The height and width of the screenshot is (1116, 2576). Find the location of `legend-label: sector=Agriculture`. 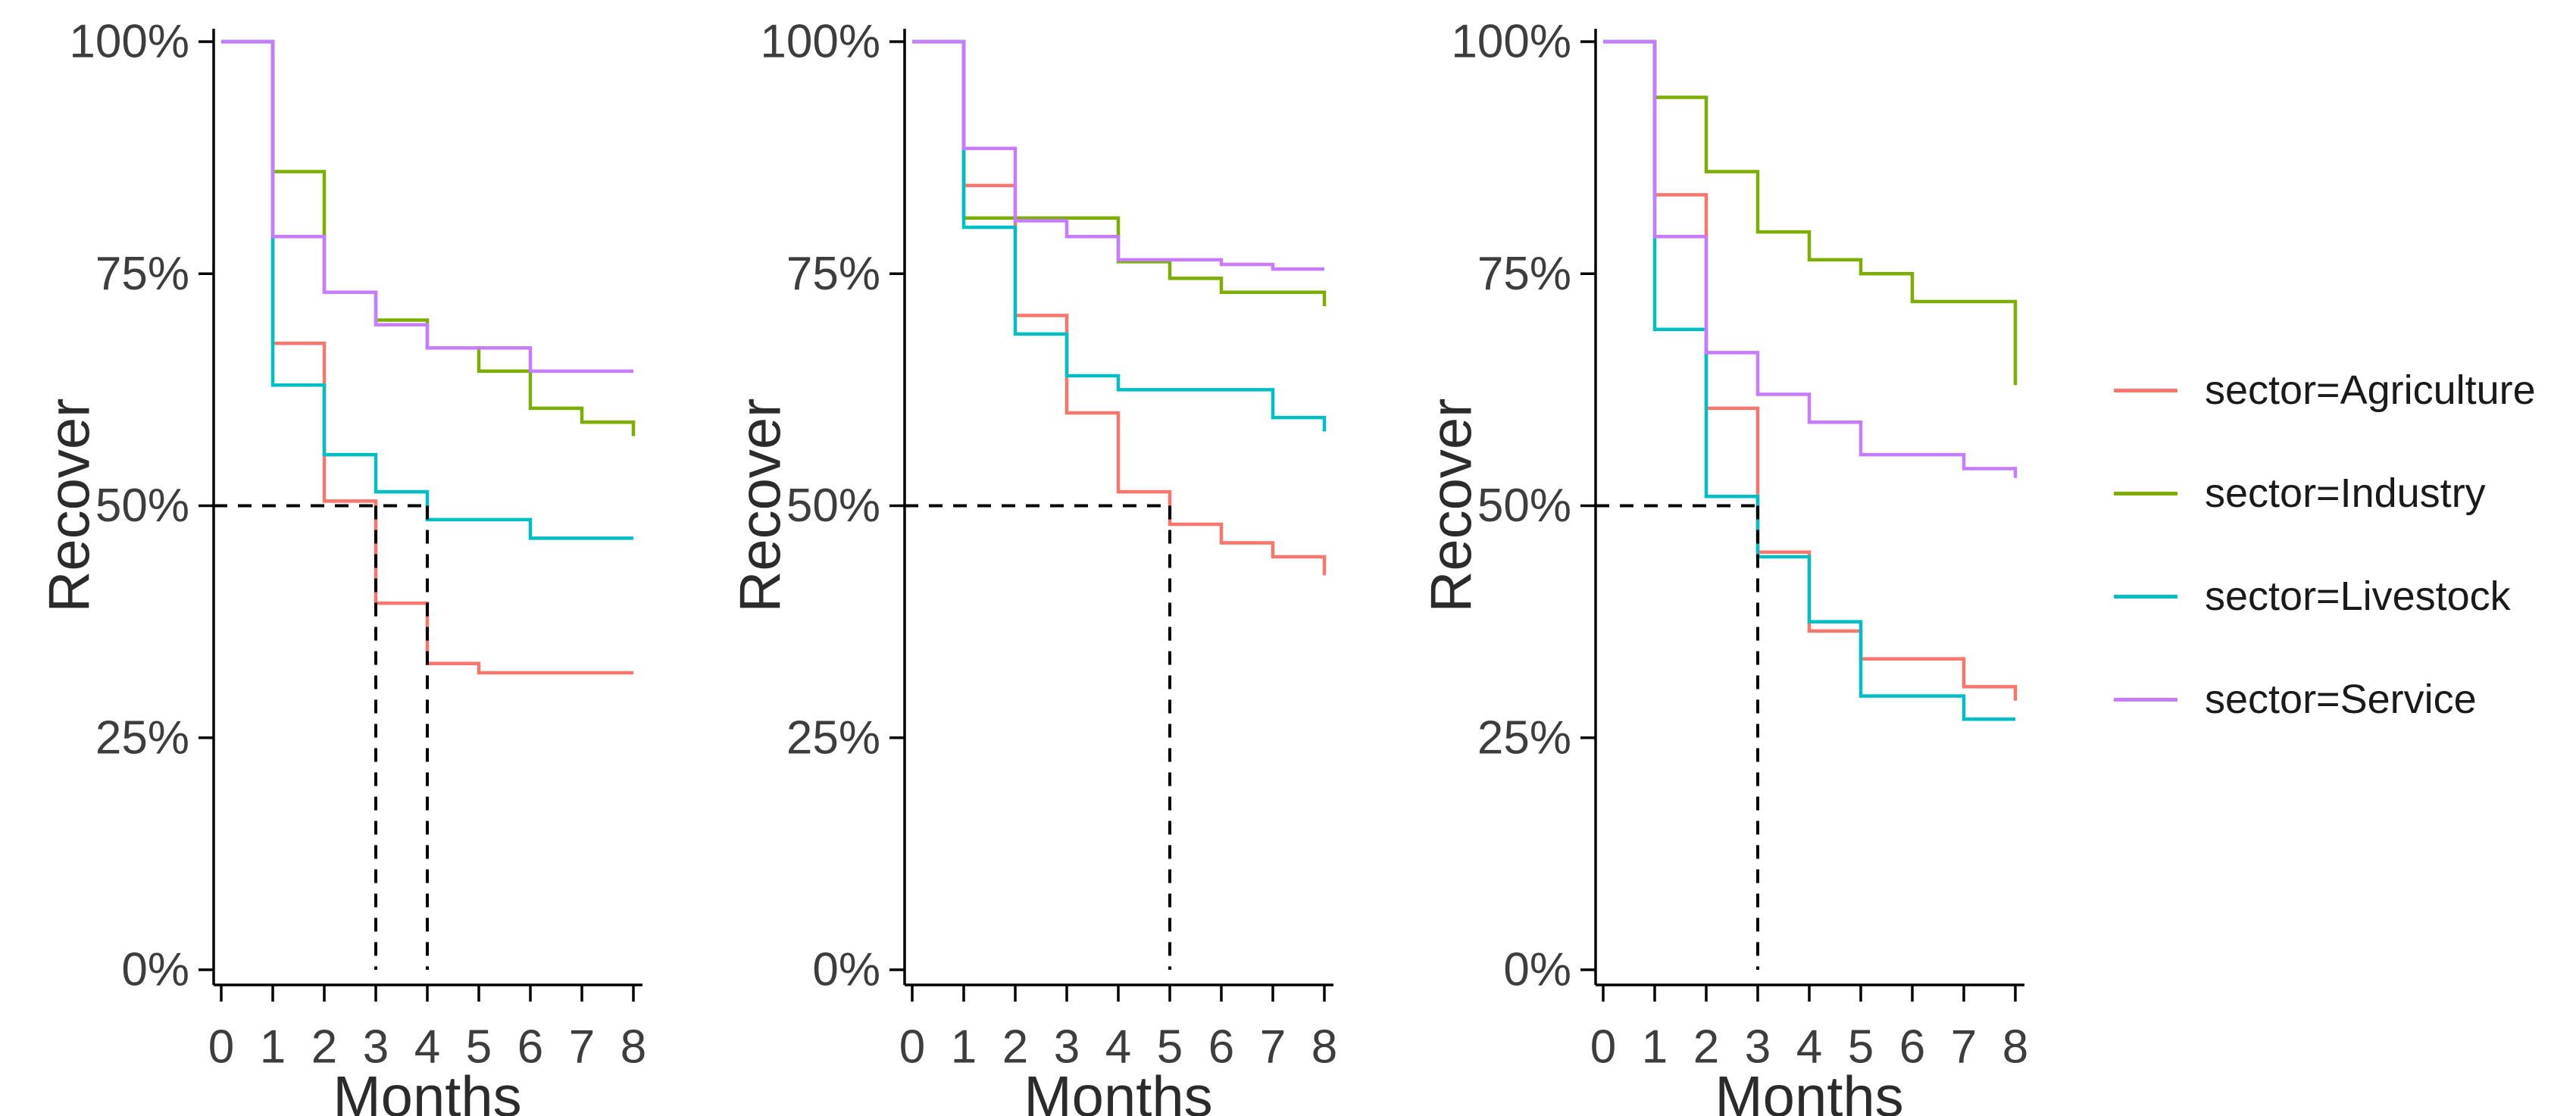

legend-label: sector=Agriculture is located at coordinates (2370, 390).